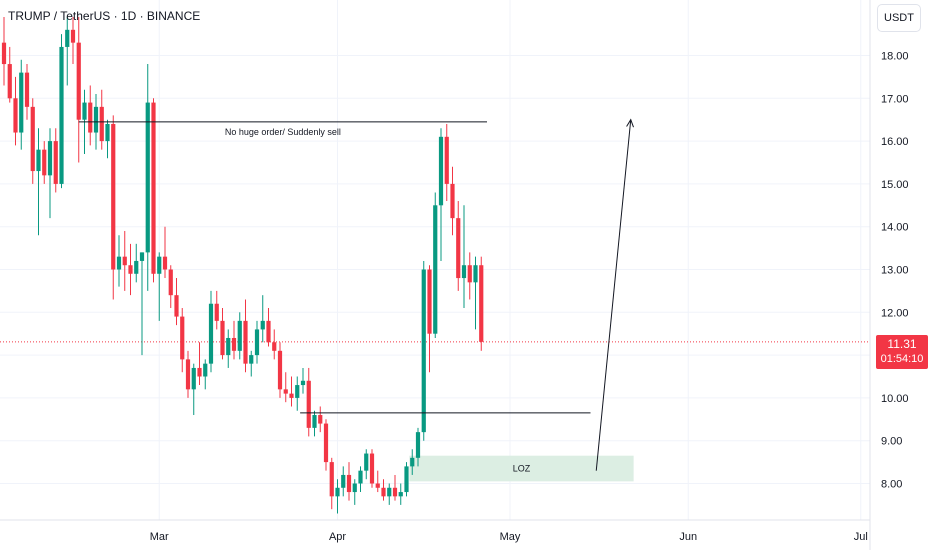 Image resolution: width=932 pixels, height=555 pixels. I want to click on y-tick-label: 17.00, so click(895, 99).